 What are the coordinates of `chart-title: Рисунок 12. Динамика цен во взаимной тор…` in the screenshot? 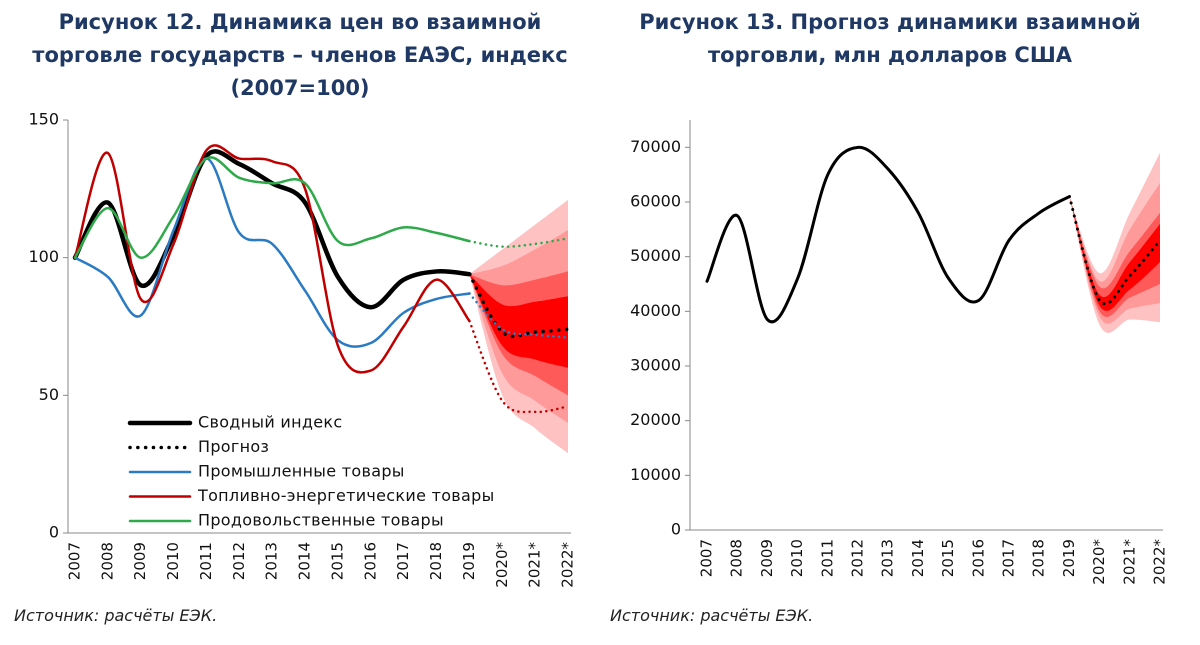 It's located at (300, 55).